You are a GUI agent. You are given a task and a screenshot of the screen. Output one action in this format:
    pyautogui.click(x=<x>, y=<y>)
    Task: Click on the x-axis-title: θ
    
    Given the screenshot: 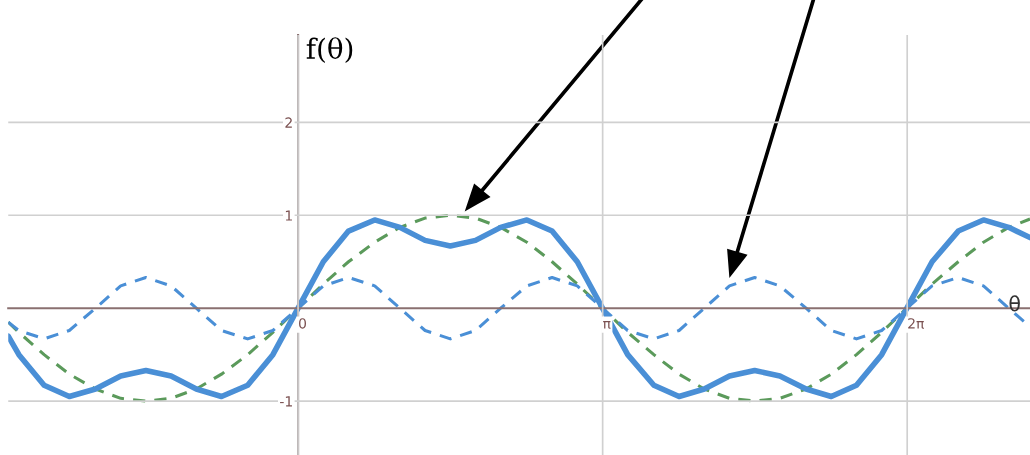 What is the action you would take?
    pyautogui.click(x=1014, y=303)
    